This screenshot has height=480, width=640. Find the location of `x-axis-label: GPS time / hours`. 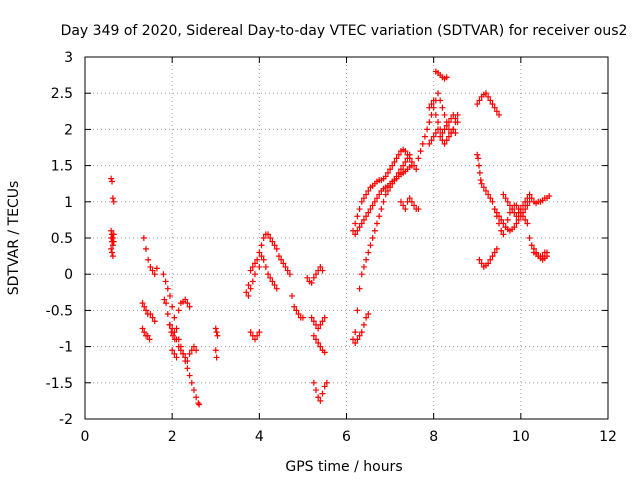

x-axis-label: GPS time / hours is located at coordinates (343, 467).